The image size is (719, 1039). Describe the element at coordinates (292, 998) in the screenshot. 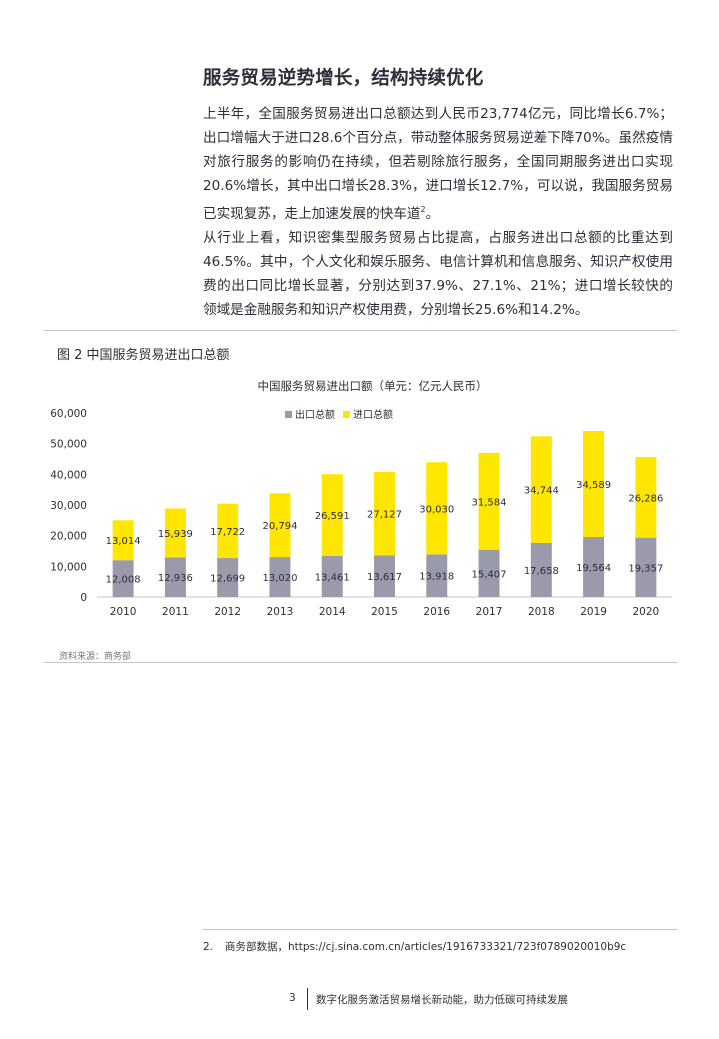

I see `page-number: 3` at that location.